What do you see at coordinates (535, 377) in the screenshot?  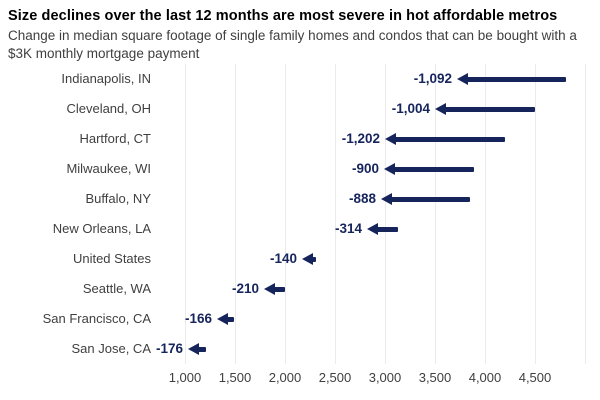 I see `x-axis-tick-label: 4,500` at bounding box center [535, 377].